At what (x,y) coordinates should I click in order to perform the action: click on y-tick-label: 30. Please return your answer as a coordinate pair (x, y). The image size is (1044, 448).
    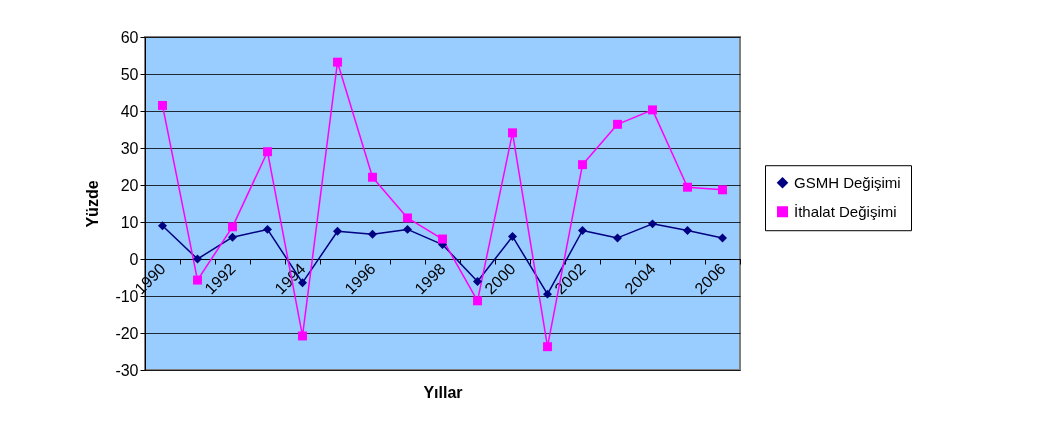
    Looking at the image, I should click on (129, 148).